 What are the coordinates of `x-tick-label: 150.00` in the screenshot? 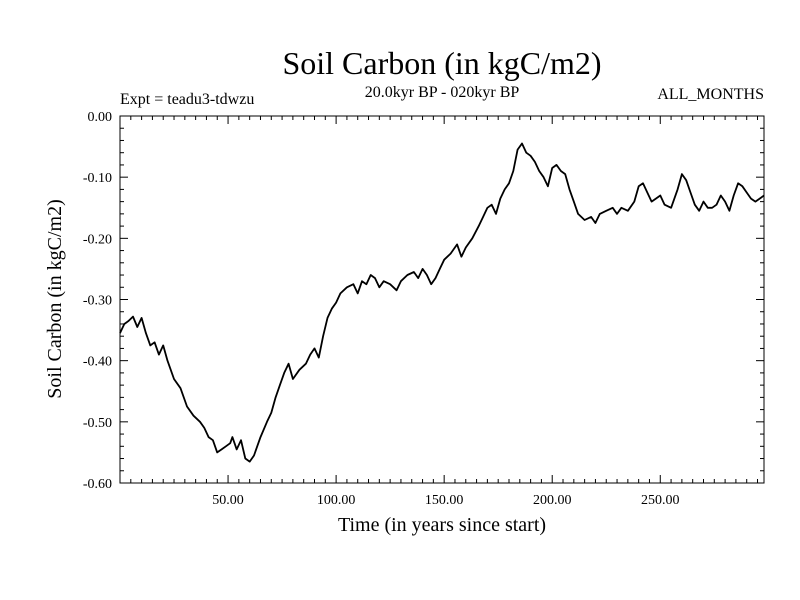 It's located at (444, 500).